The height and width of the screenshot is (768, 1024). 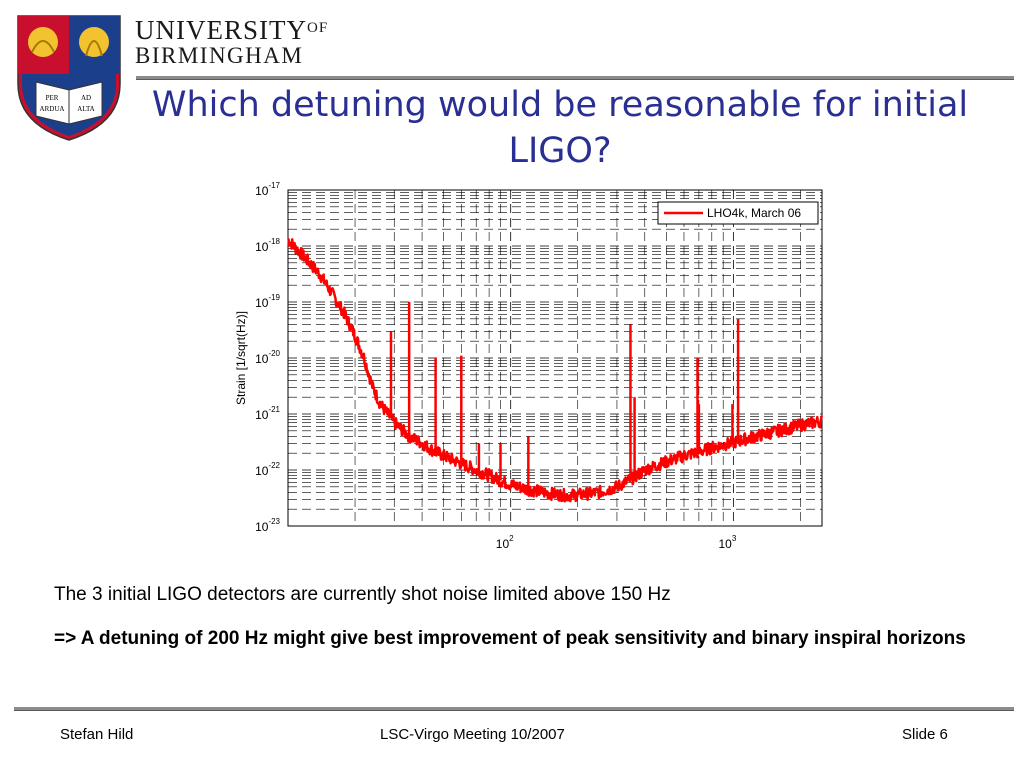 I want to click on crest-motto-3: AD, so click(x=86, y=98).